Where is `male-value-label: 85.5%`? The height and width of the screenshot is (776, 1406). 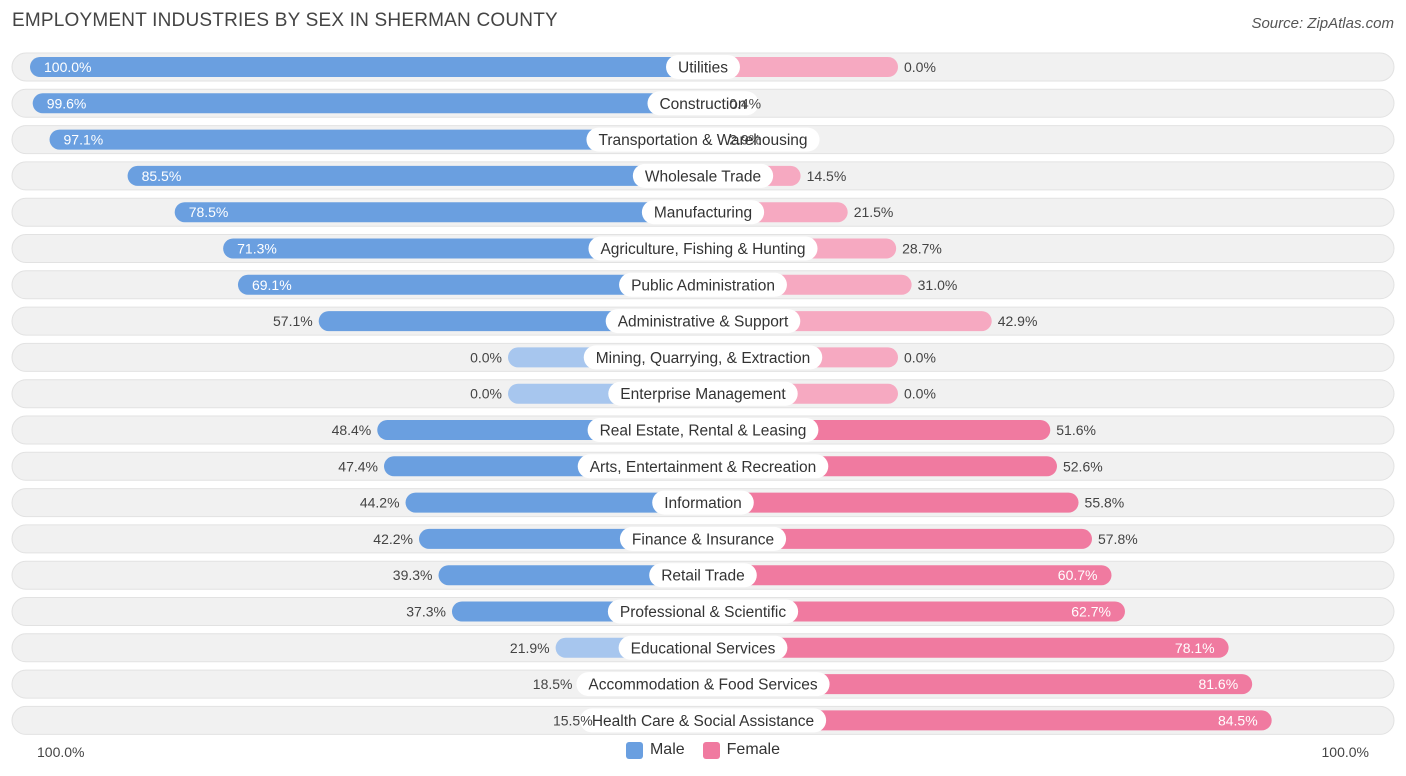 male-value-label: 85.5% is located at coordinates (162, 176).